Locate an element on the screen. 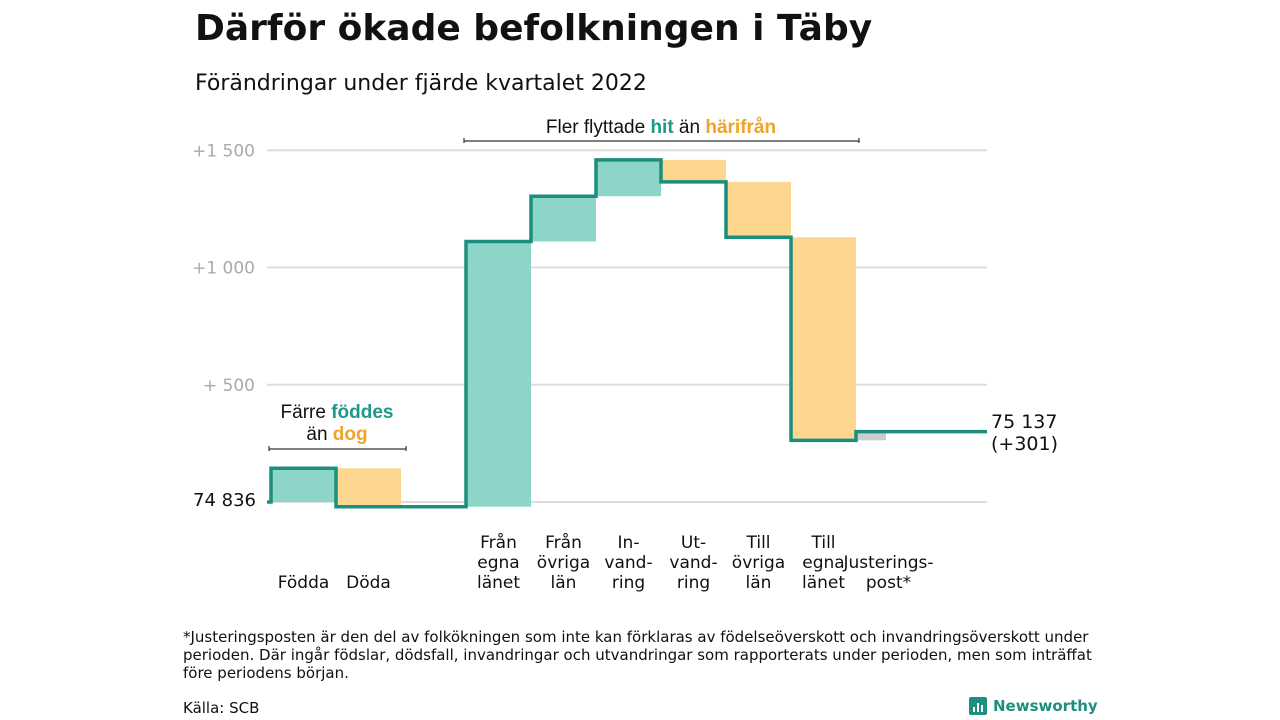 The image size is (1280, 720). brand-logo: Newsworthy is located at coordinates (1033, 706).